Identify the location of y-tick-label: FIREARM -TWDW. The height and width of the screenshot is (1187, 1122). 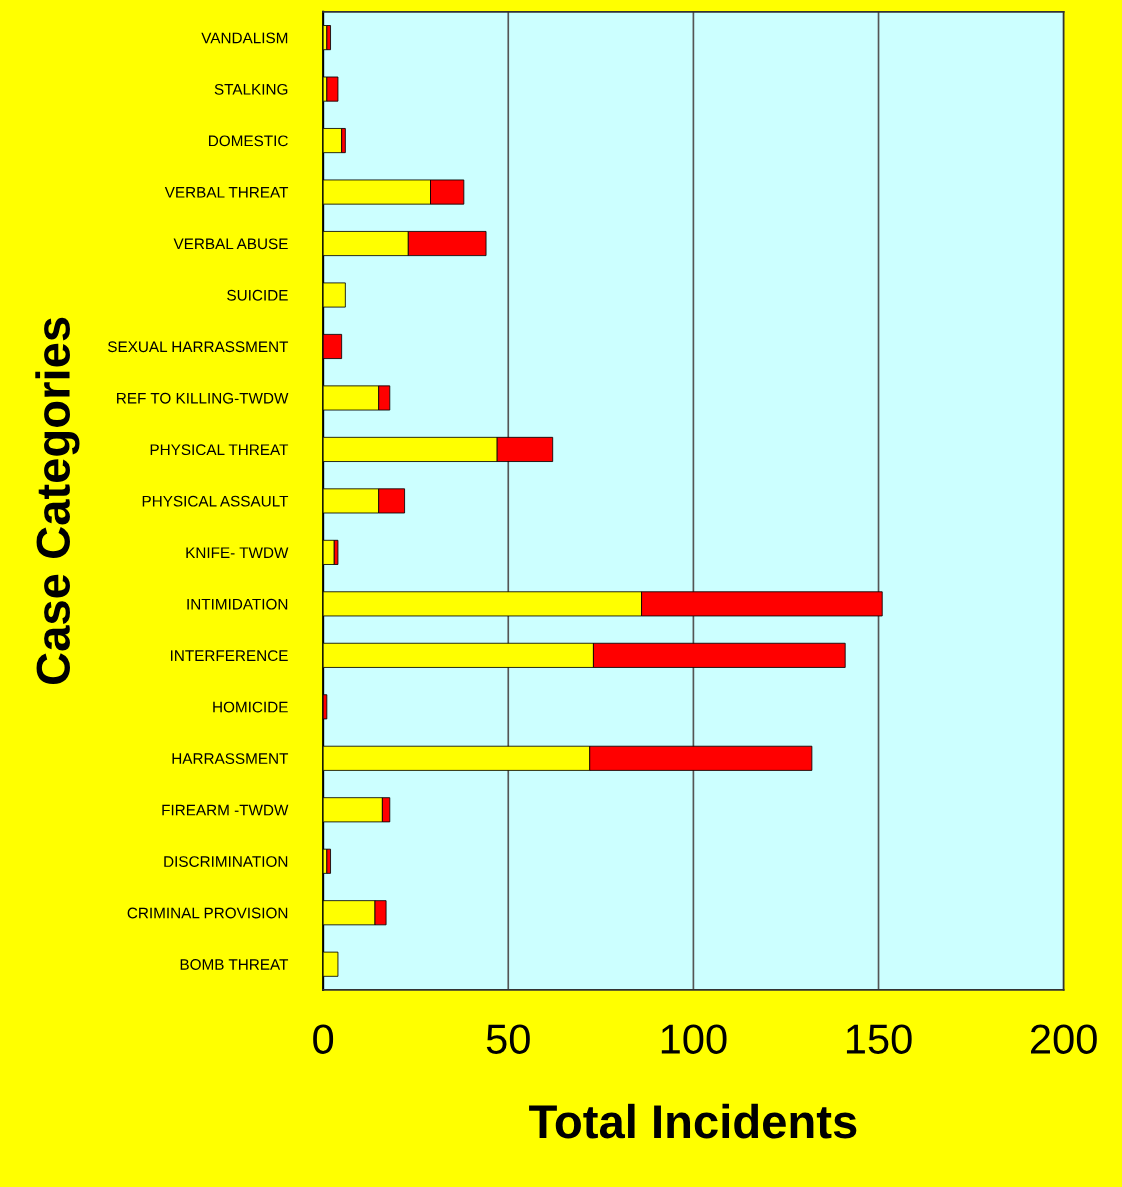
(225, 810).